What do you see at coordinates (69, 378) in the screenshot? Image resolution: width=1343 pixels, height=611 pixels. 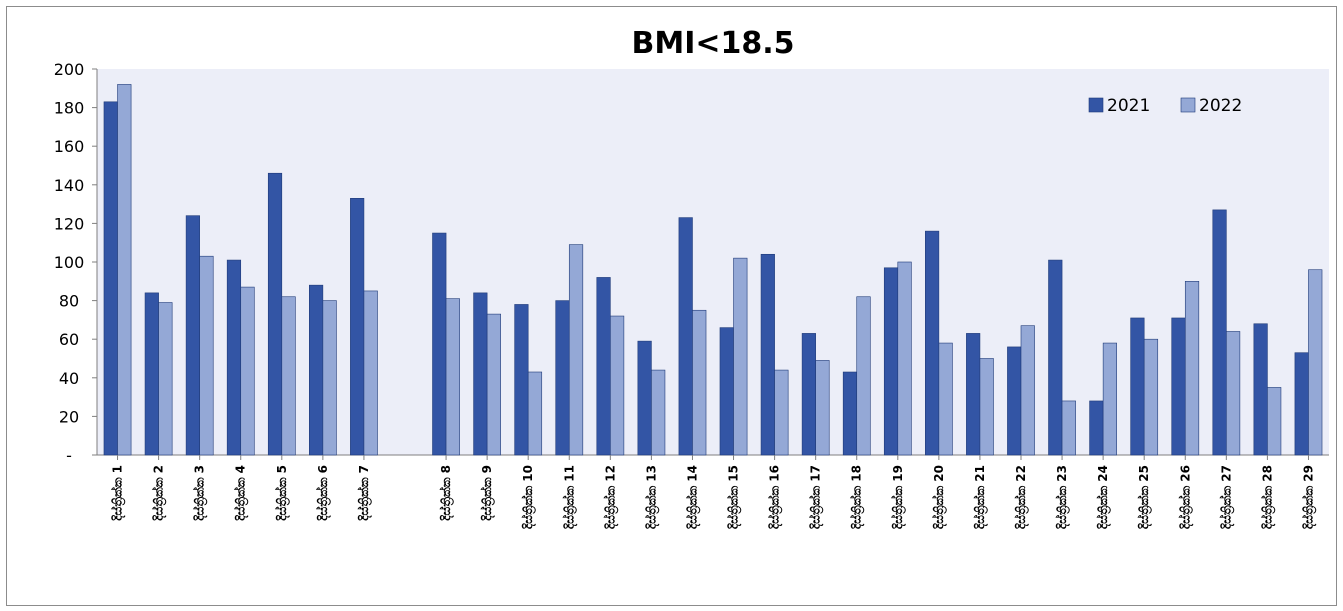 I see `y-tick-label: 40` at bounding box center [69, 378].